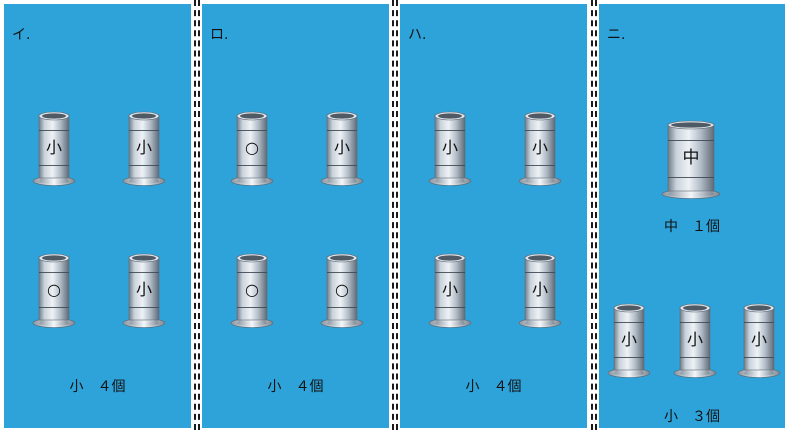 This screenshot has width=787, height=430. Describe the element at coordinates (616, 35) in the screenshot. I see `option-label: ニ.` at that location.